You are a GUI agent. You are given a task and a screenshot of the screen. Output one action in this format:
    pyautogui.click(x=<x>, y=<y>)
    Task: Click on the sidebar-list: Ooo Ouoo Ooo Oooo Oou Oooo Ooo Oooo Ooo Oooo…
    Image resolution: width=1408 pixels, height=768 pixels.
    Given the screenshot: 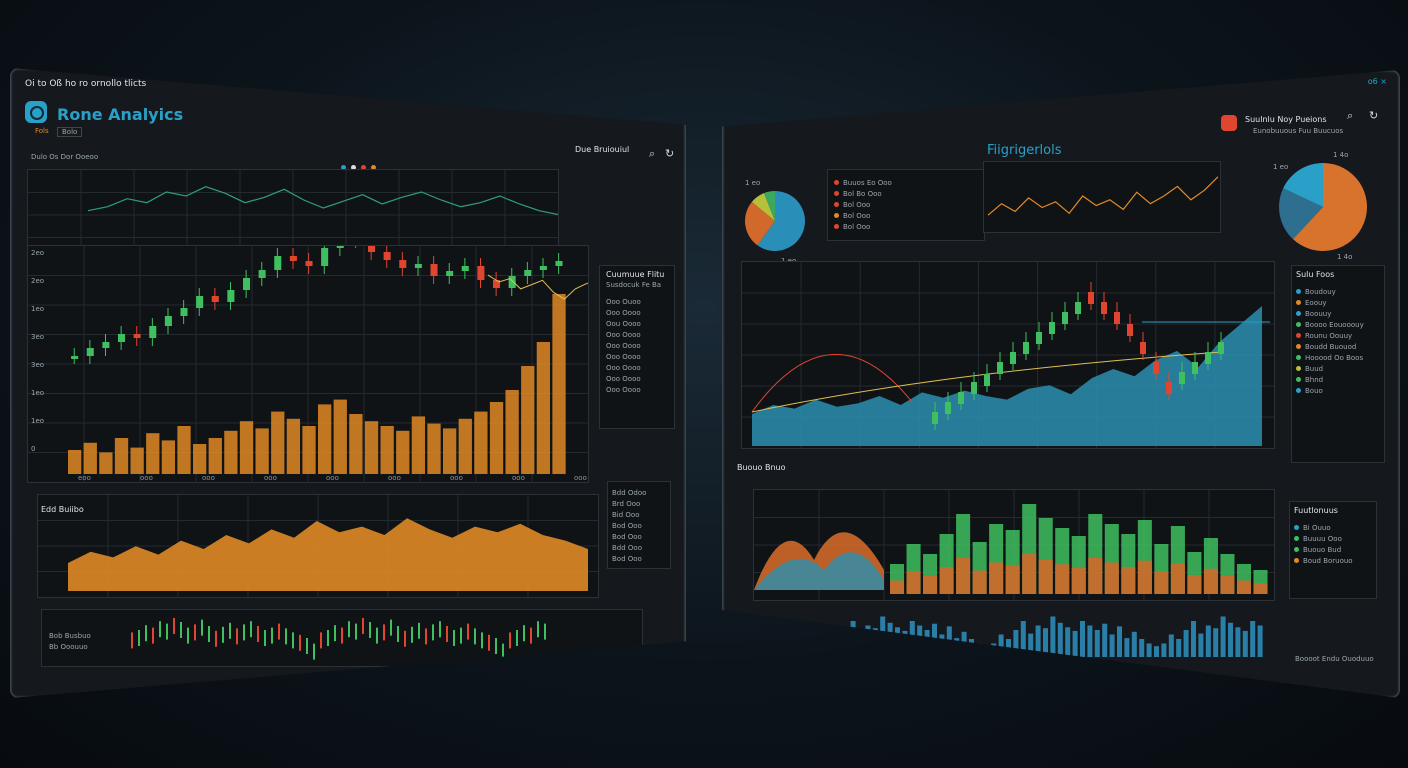 What is the action you would take?
    pyautogui.click(x=637, y=346)
    